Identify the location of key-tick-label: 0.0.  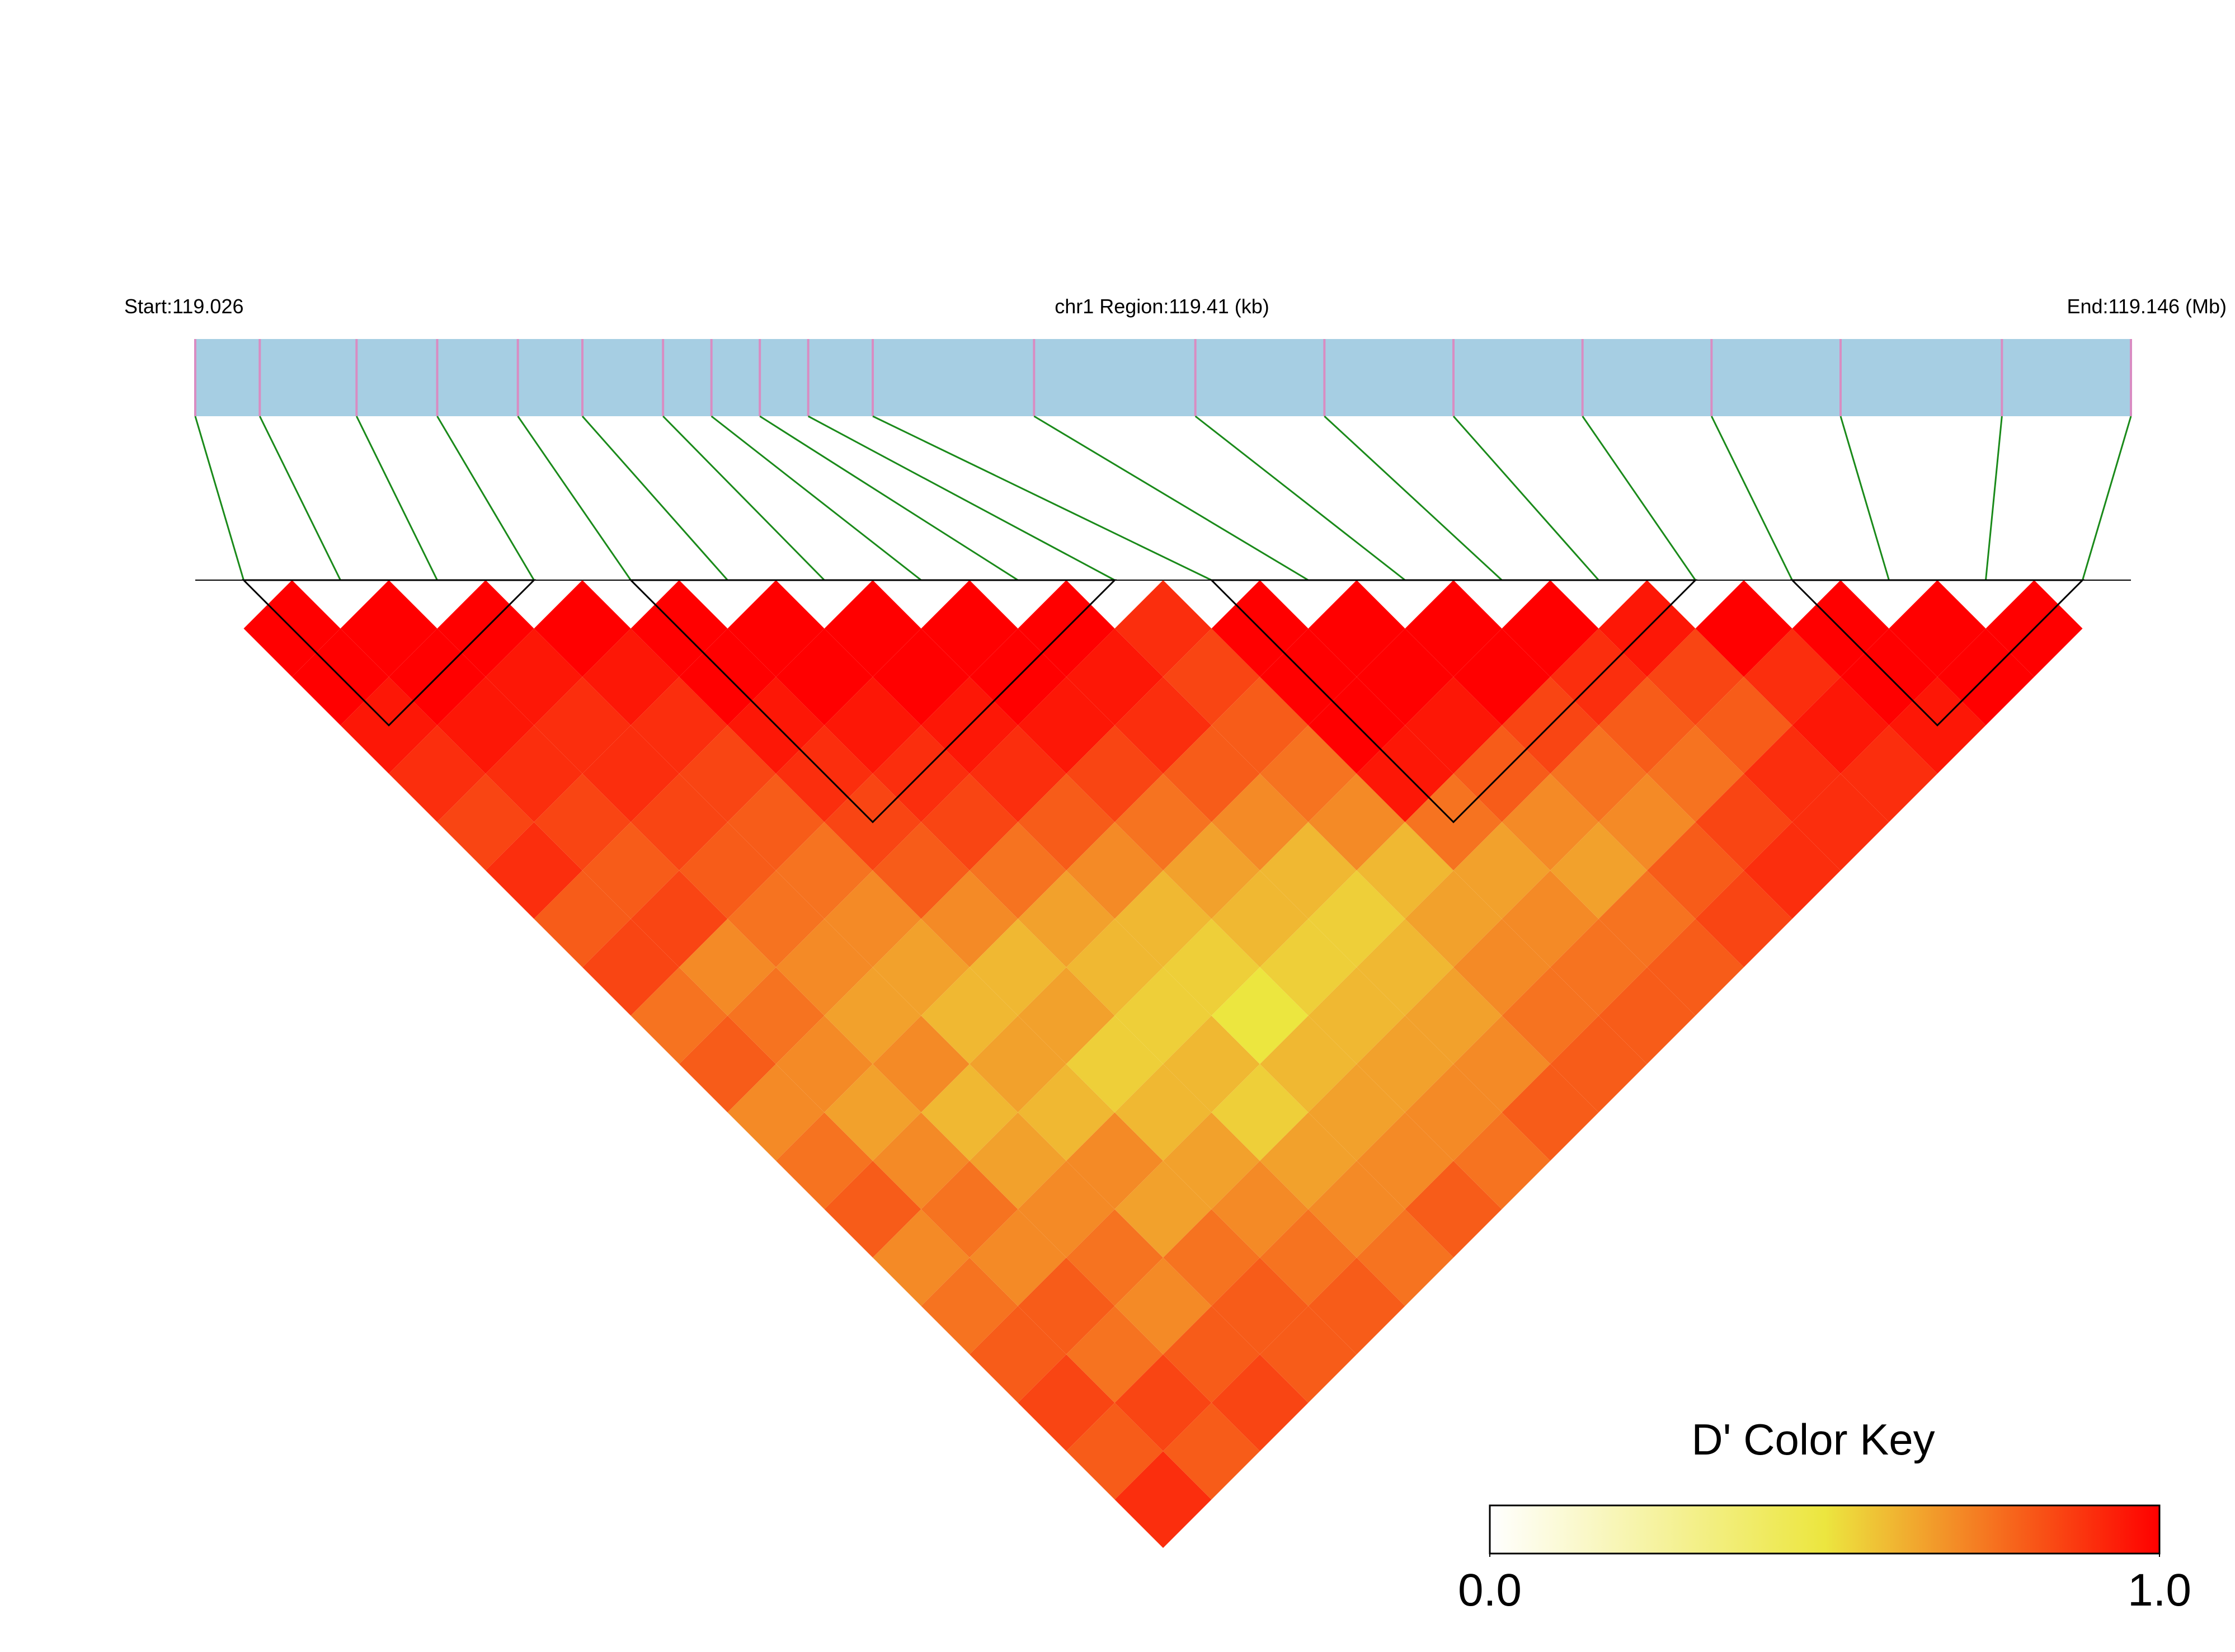
(1490, 1591).